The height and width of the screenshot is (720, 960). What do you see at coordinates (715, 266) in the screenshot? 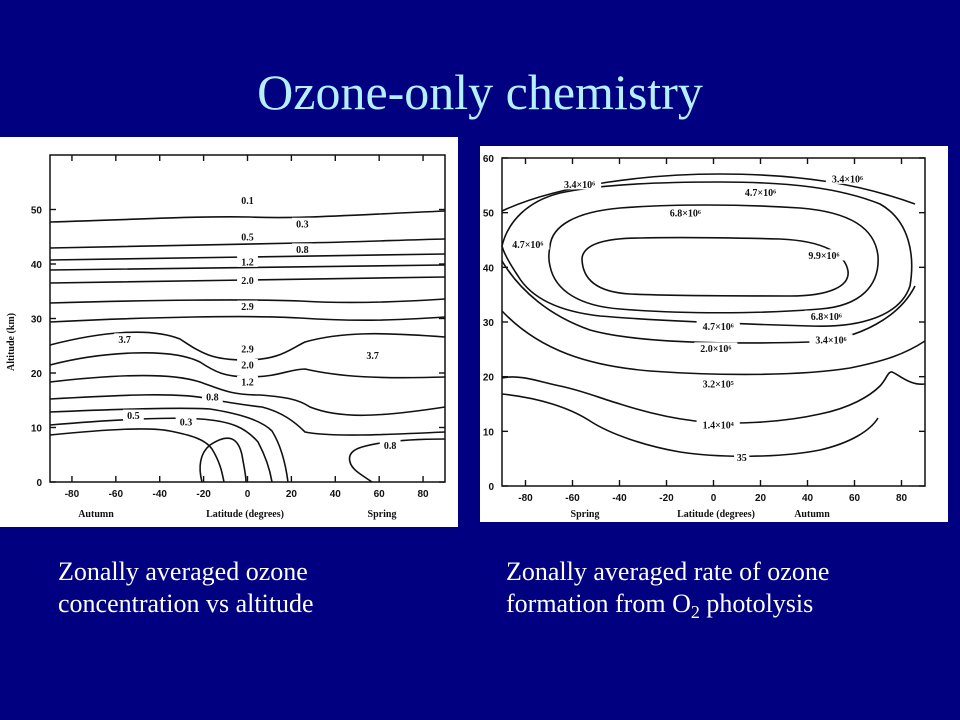
I see `contour-9-9e6` at bounding box center [715, 266].